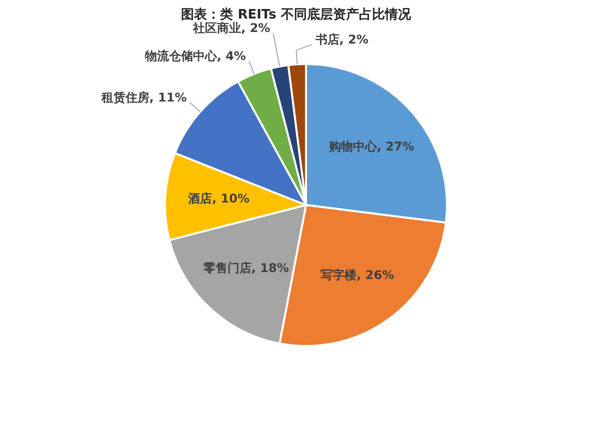  What do you see at coordinates (245, 267) in the screenshot?
I see `slice-label: 零售门店, 18%` at bounding box center [245, 267].